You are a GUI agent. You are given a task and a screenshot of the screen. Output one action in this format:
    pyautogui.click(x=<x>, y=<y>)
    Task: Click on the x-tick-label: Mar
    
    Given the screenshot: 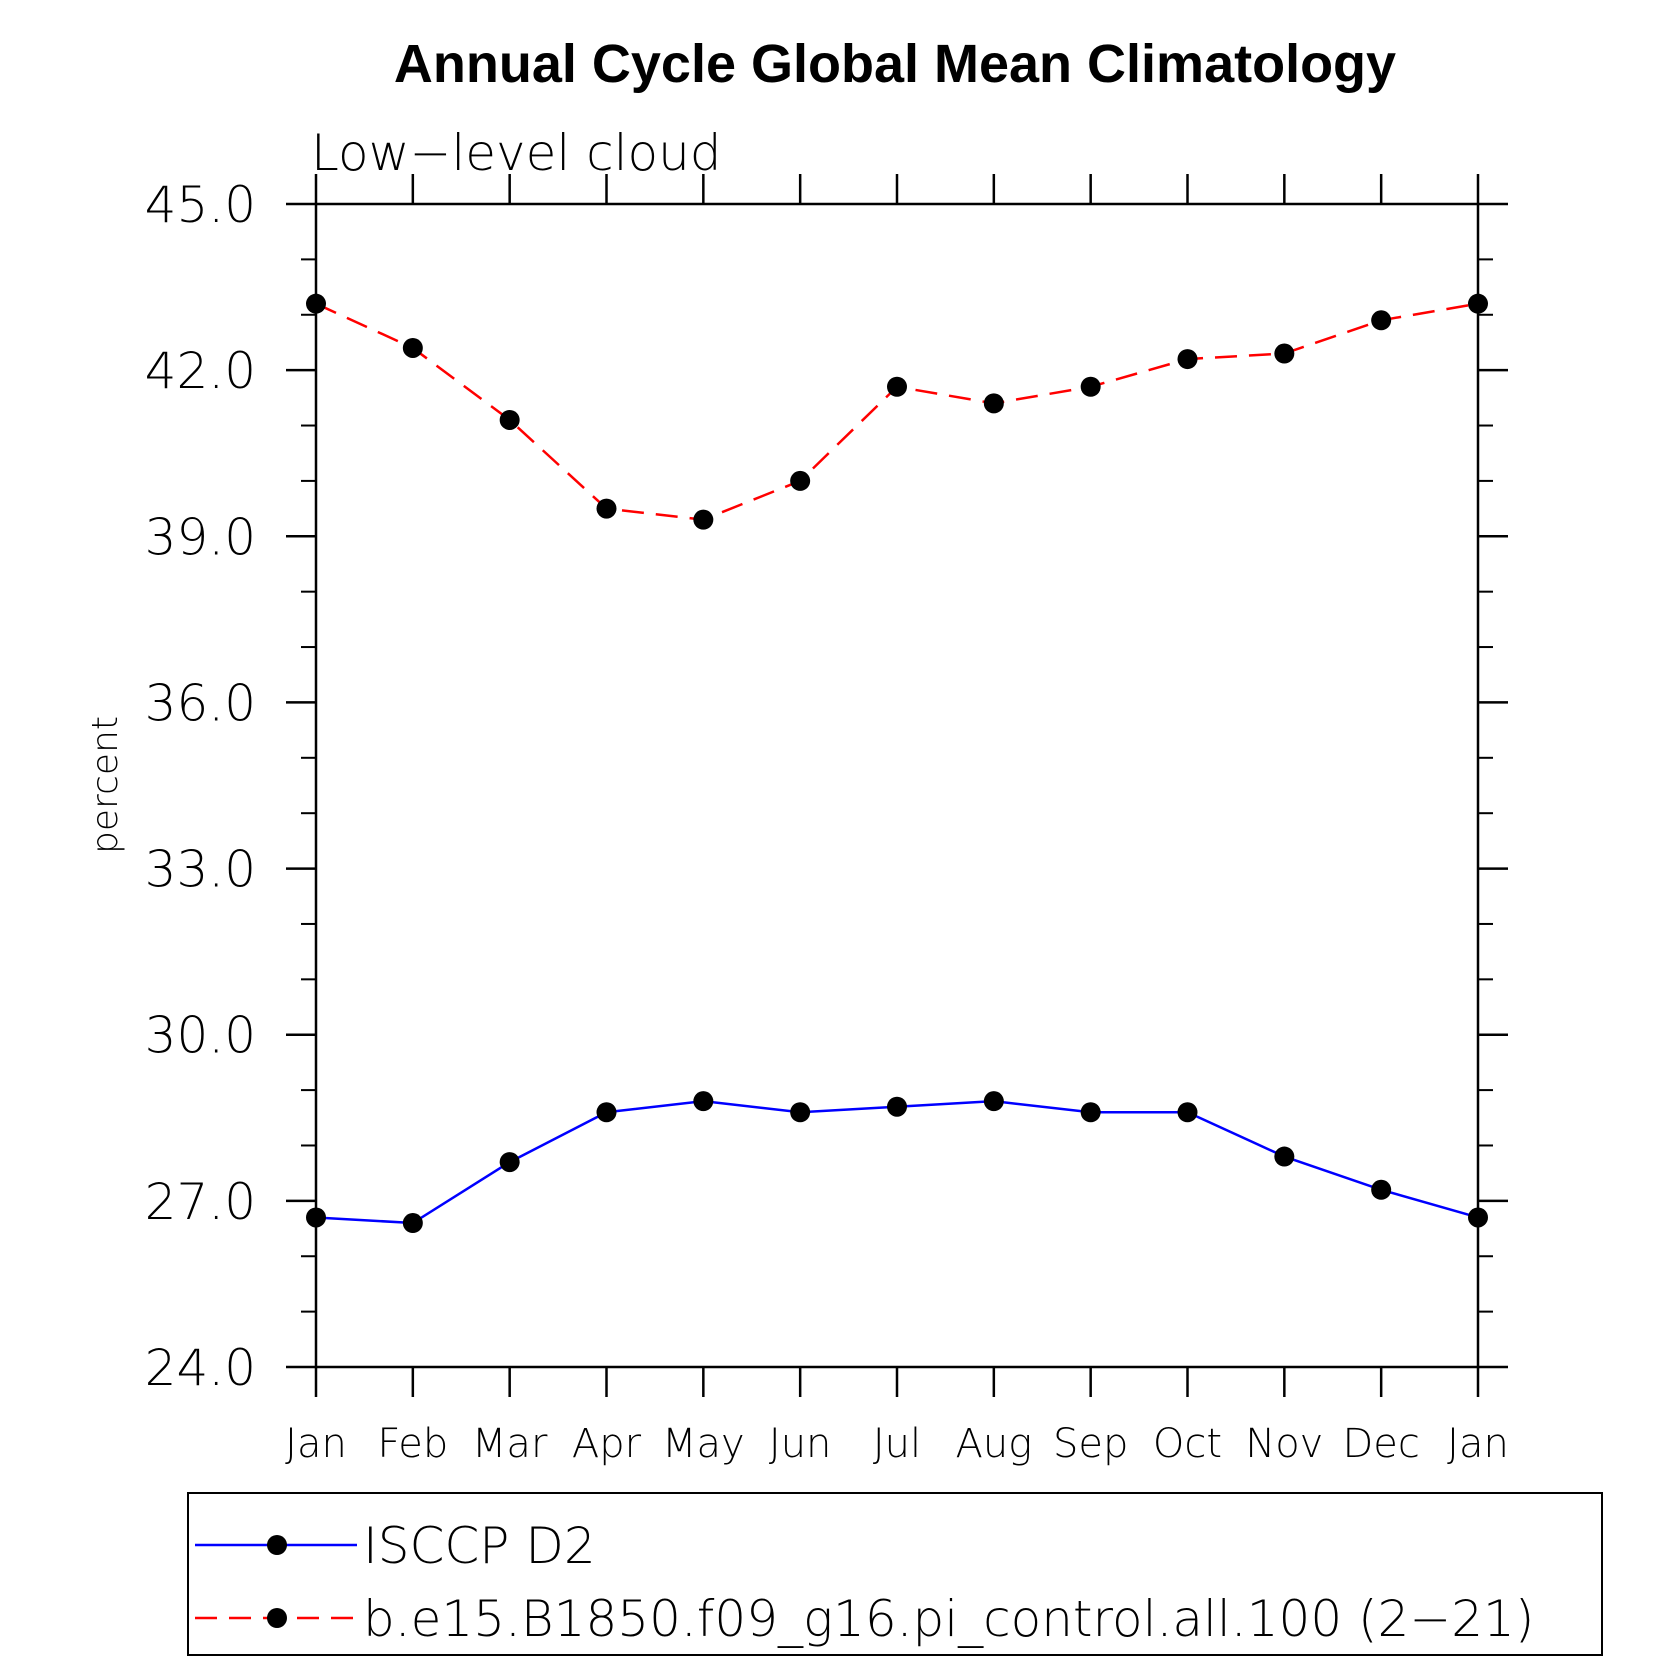 What is the action you would take?
    pyautogui.click(x=510, y=1444)
    